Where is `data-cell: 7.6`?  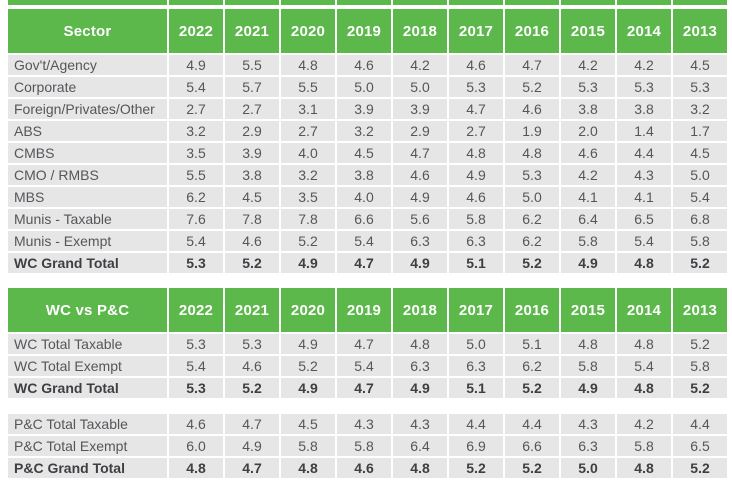
data-cell: 7.6 is located at coordinates (196, 219).